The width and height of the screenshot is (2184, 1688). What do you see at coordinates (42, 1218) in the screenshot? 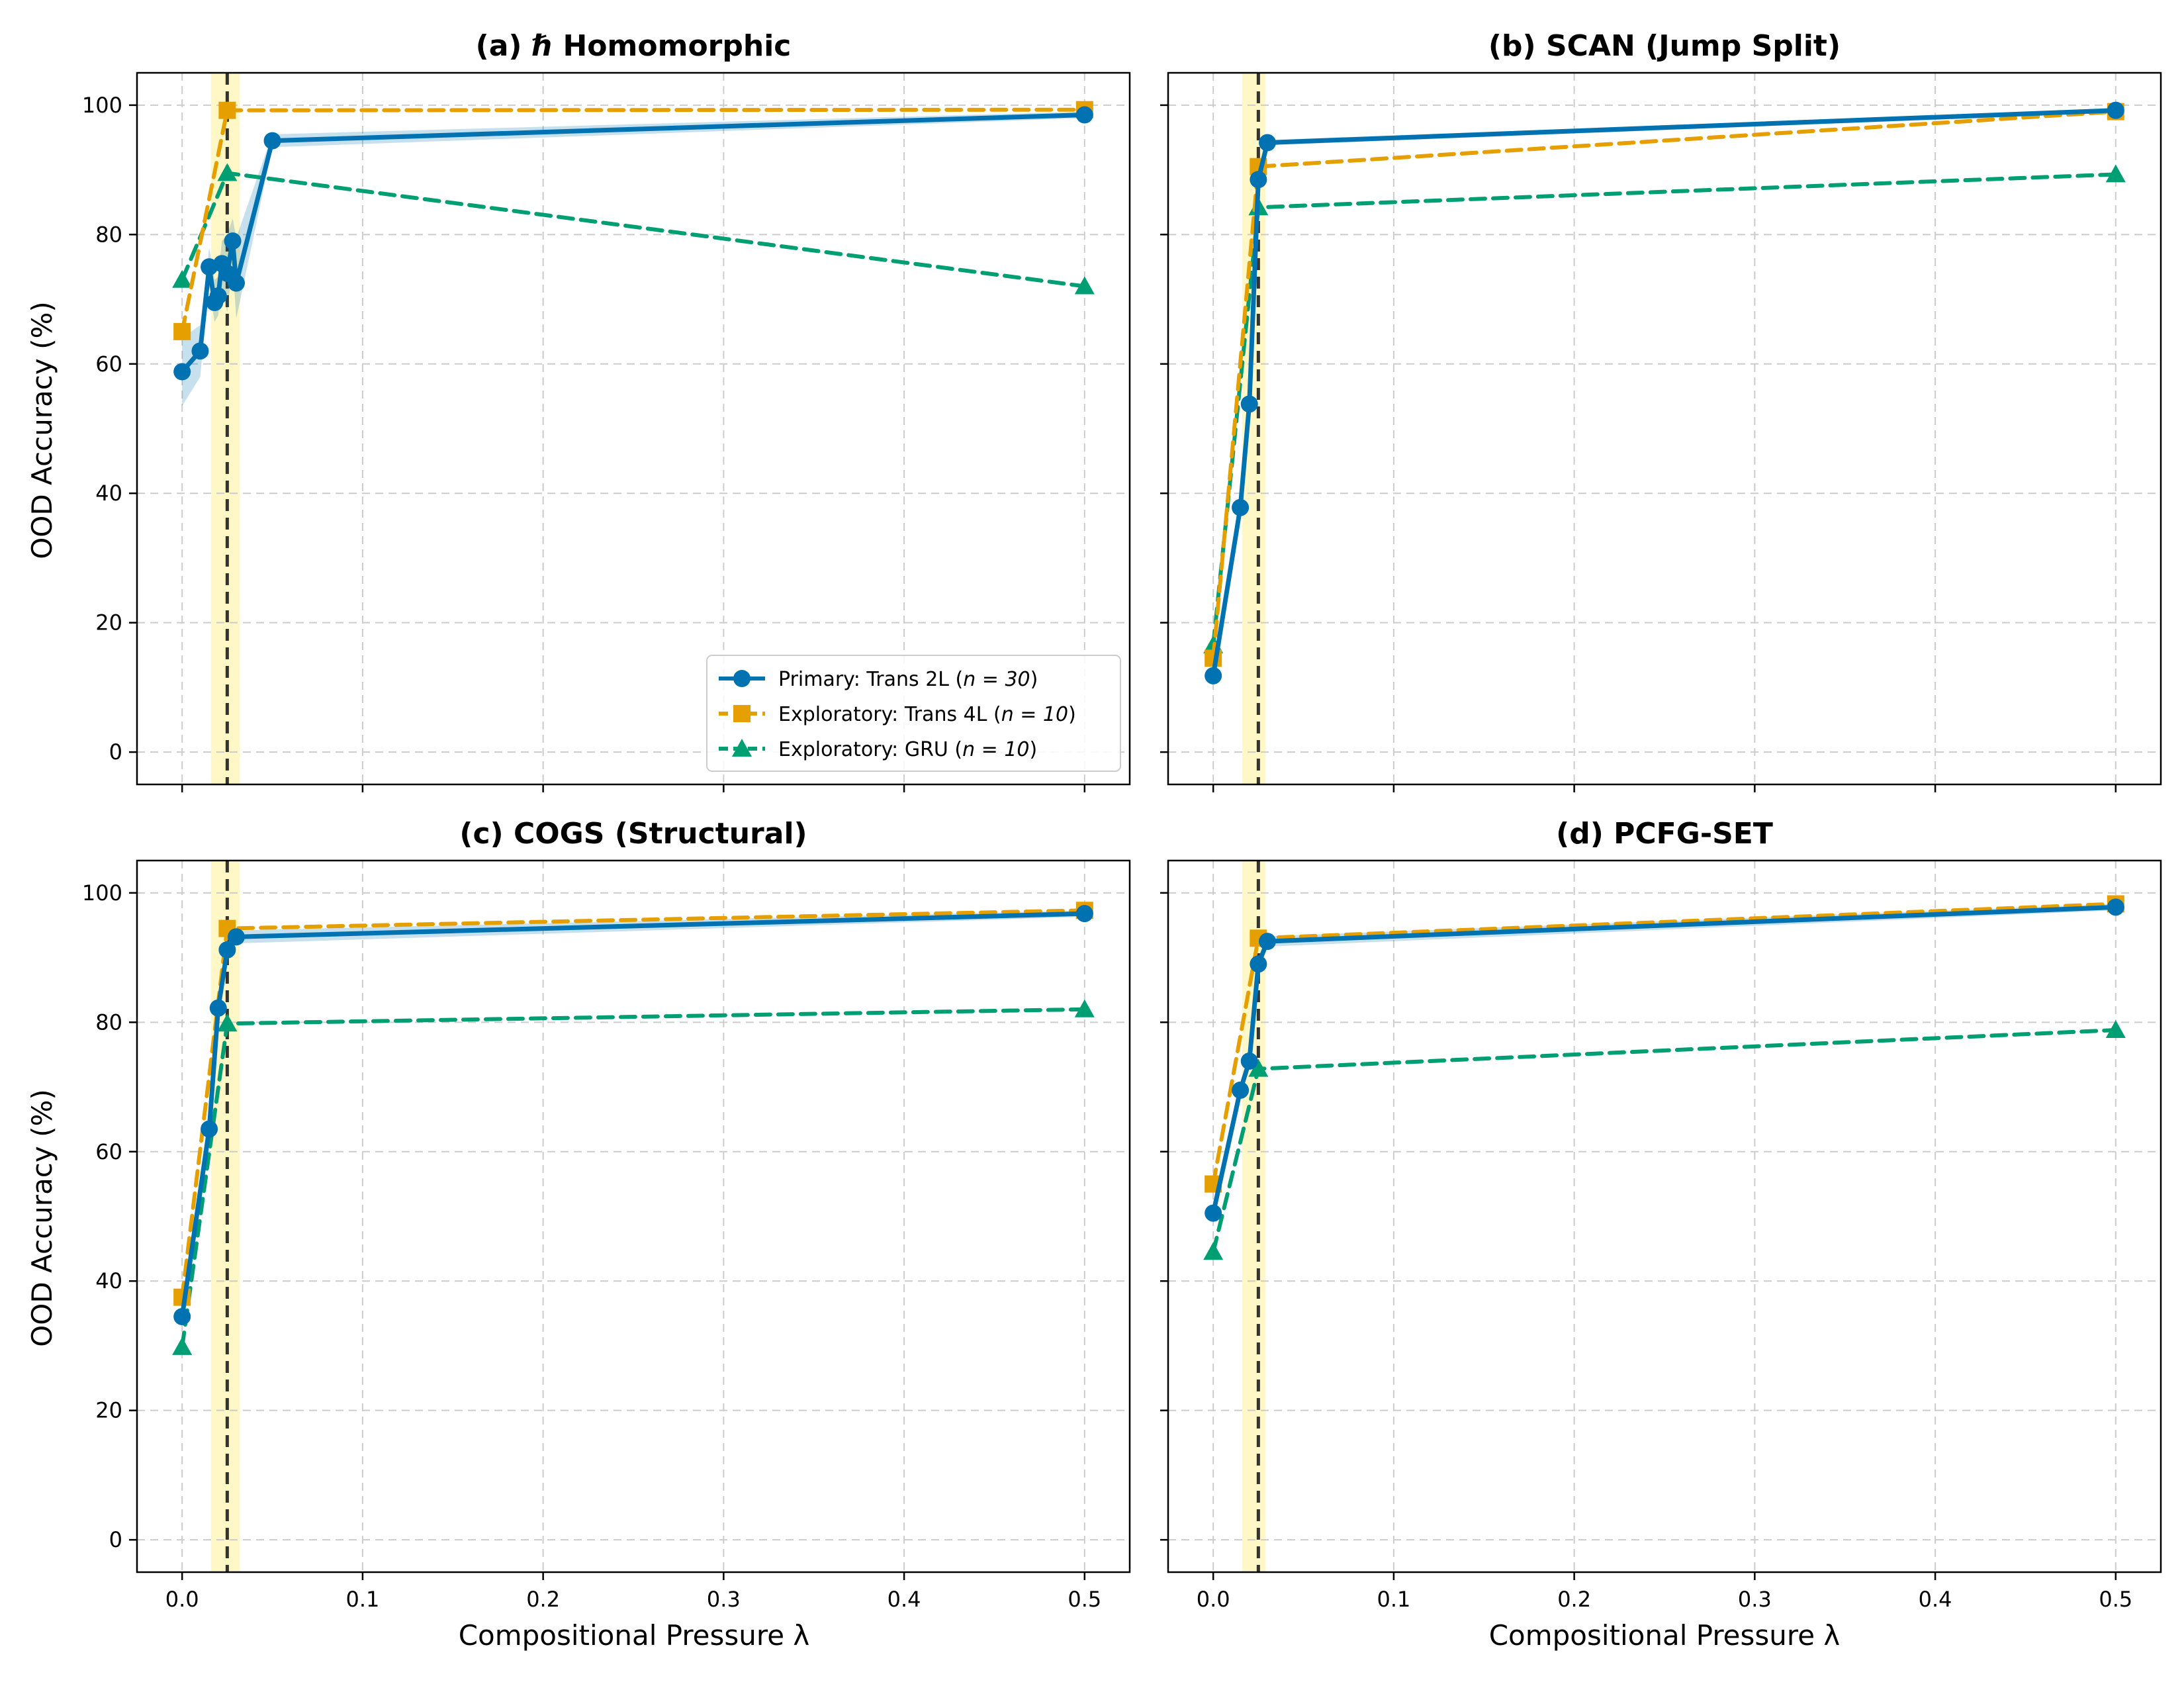
I see `y-axis-label-bottom: OOD Accuracy (%)` at bounding box center [42, 1218].